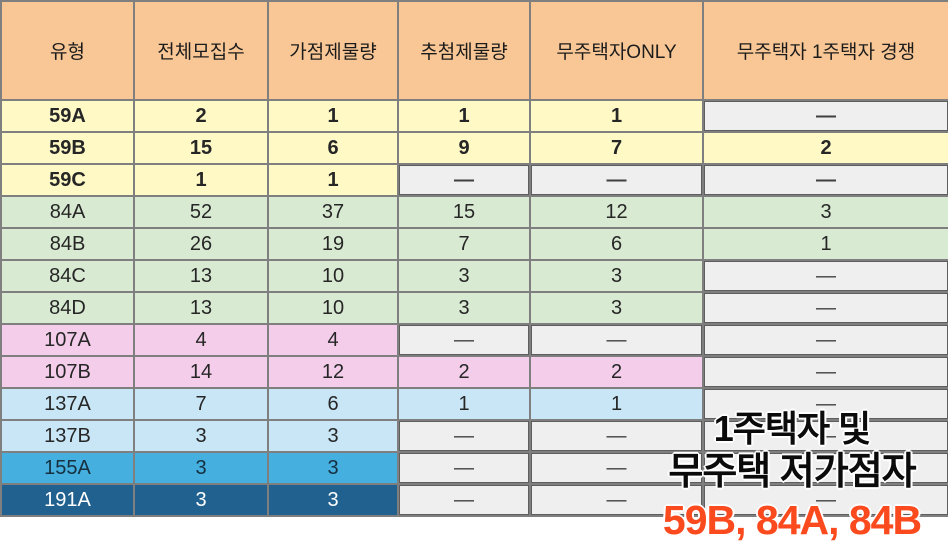  What do you see at coordinates (201, 50) in the screenshot?
I see `column-header-1: 전체모집수` at bounding box center [201, 50].